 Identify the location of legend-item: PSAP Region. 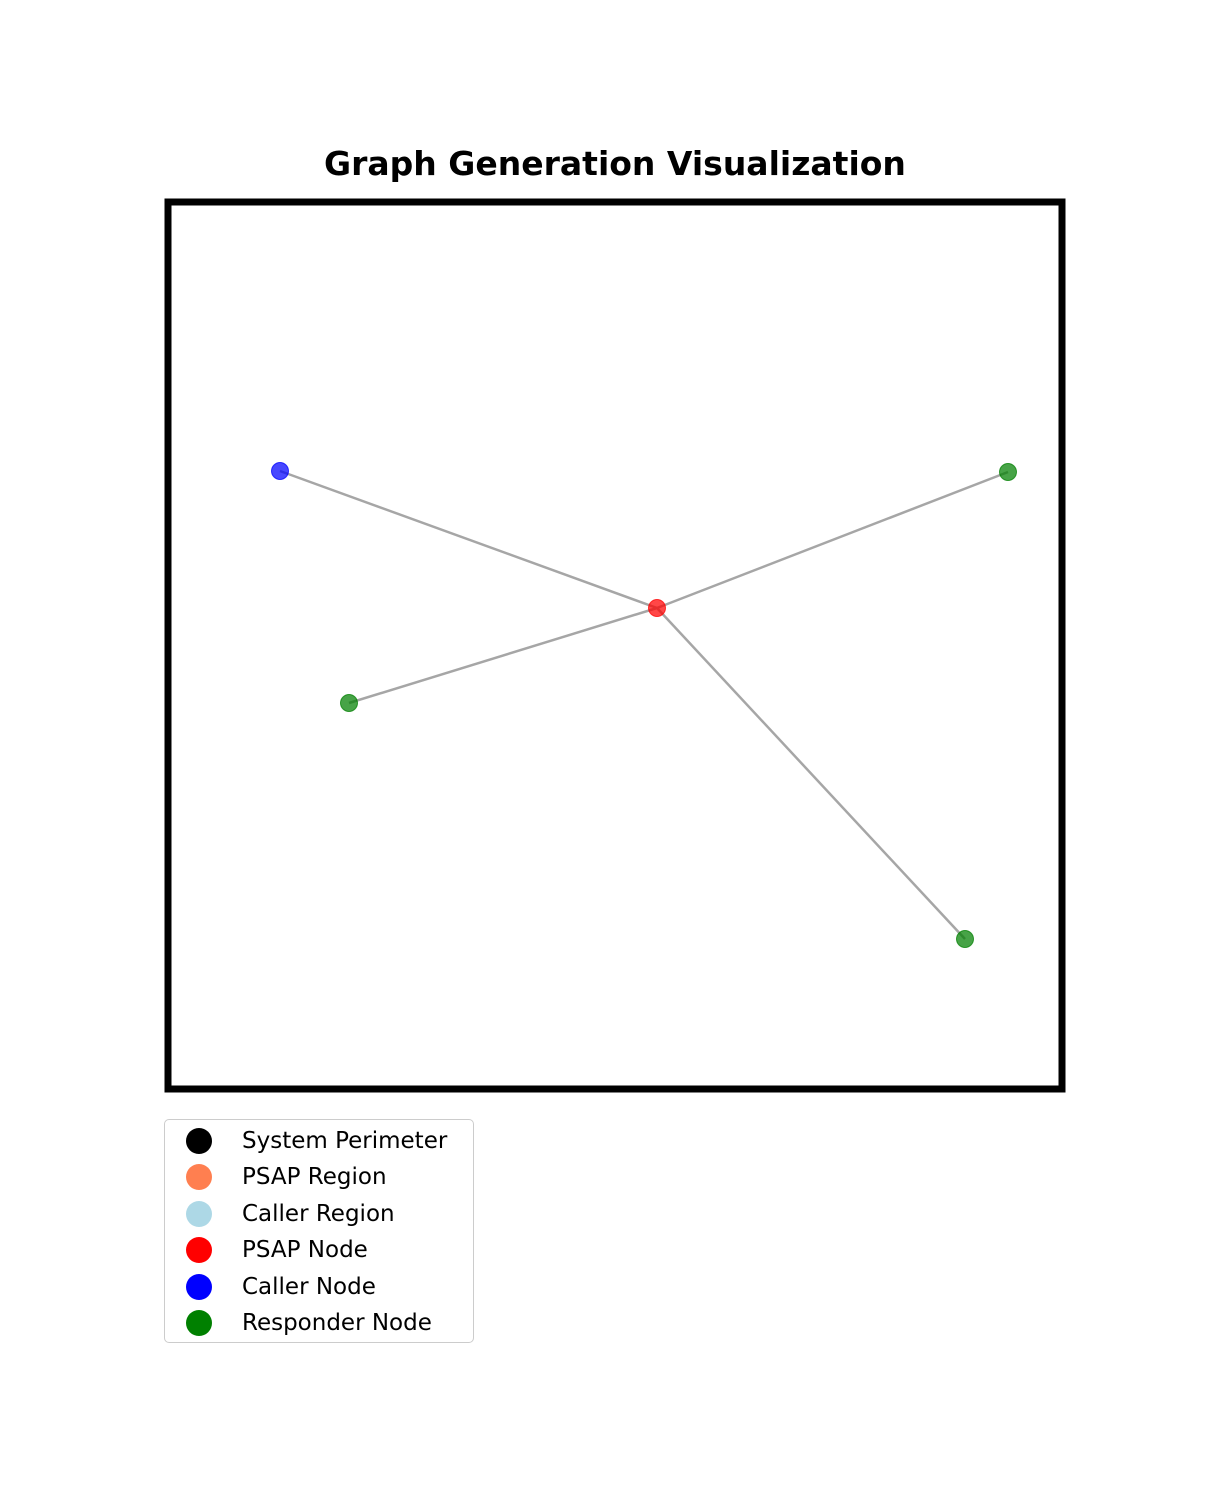
(319, 1177).